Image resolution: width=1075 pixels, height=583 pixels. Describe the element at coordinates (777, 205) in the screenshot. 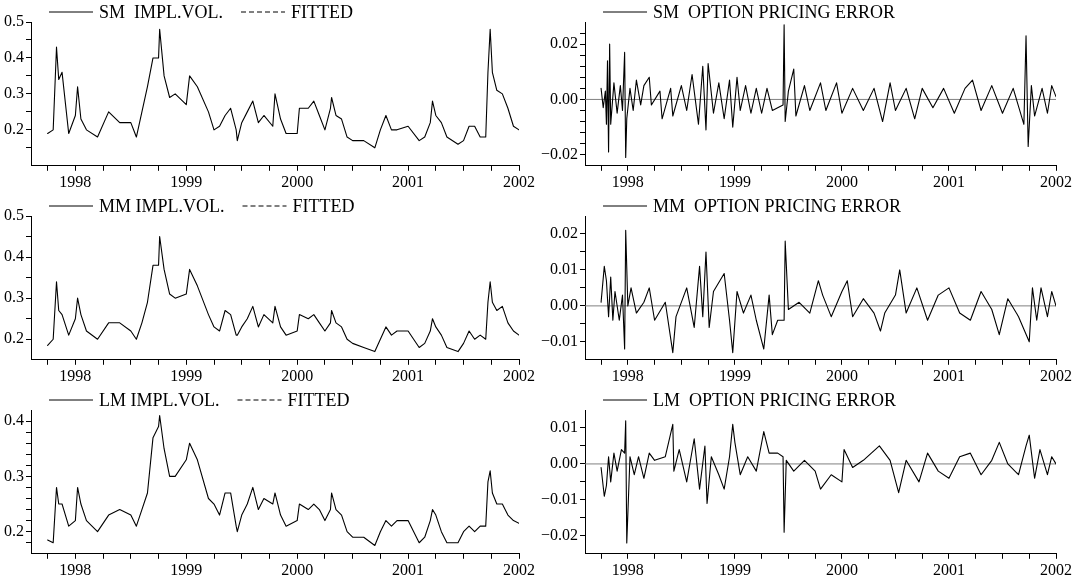

I see `legend-label: MM OPTION PRICING ERROR` at that location.